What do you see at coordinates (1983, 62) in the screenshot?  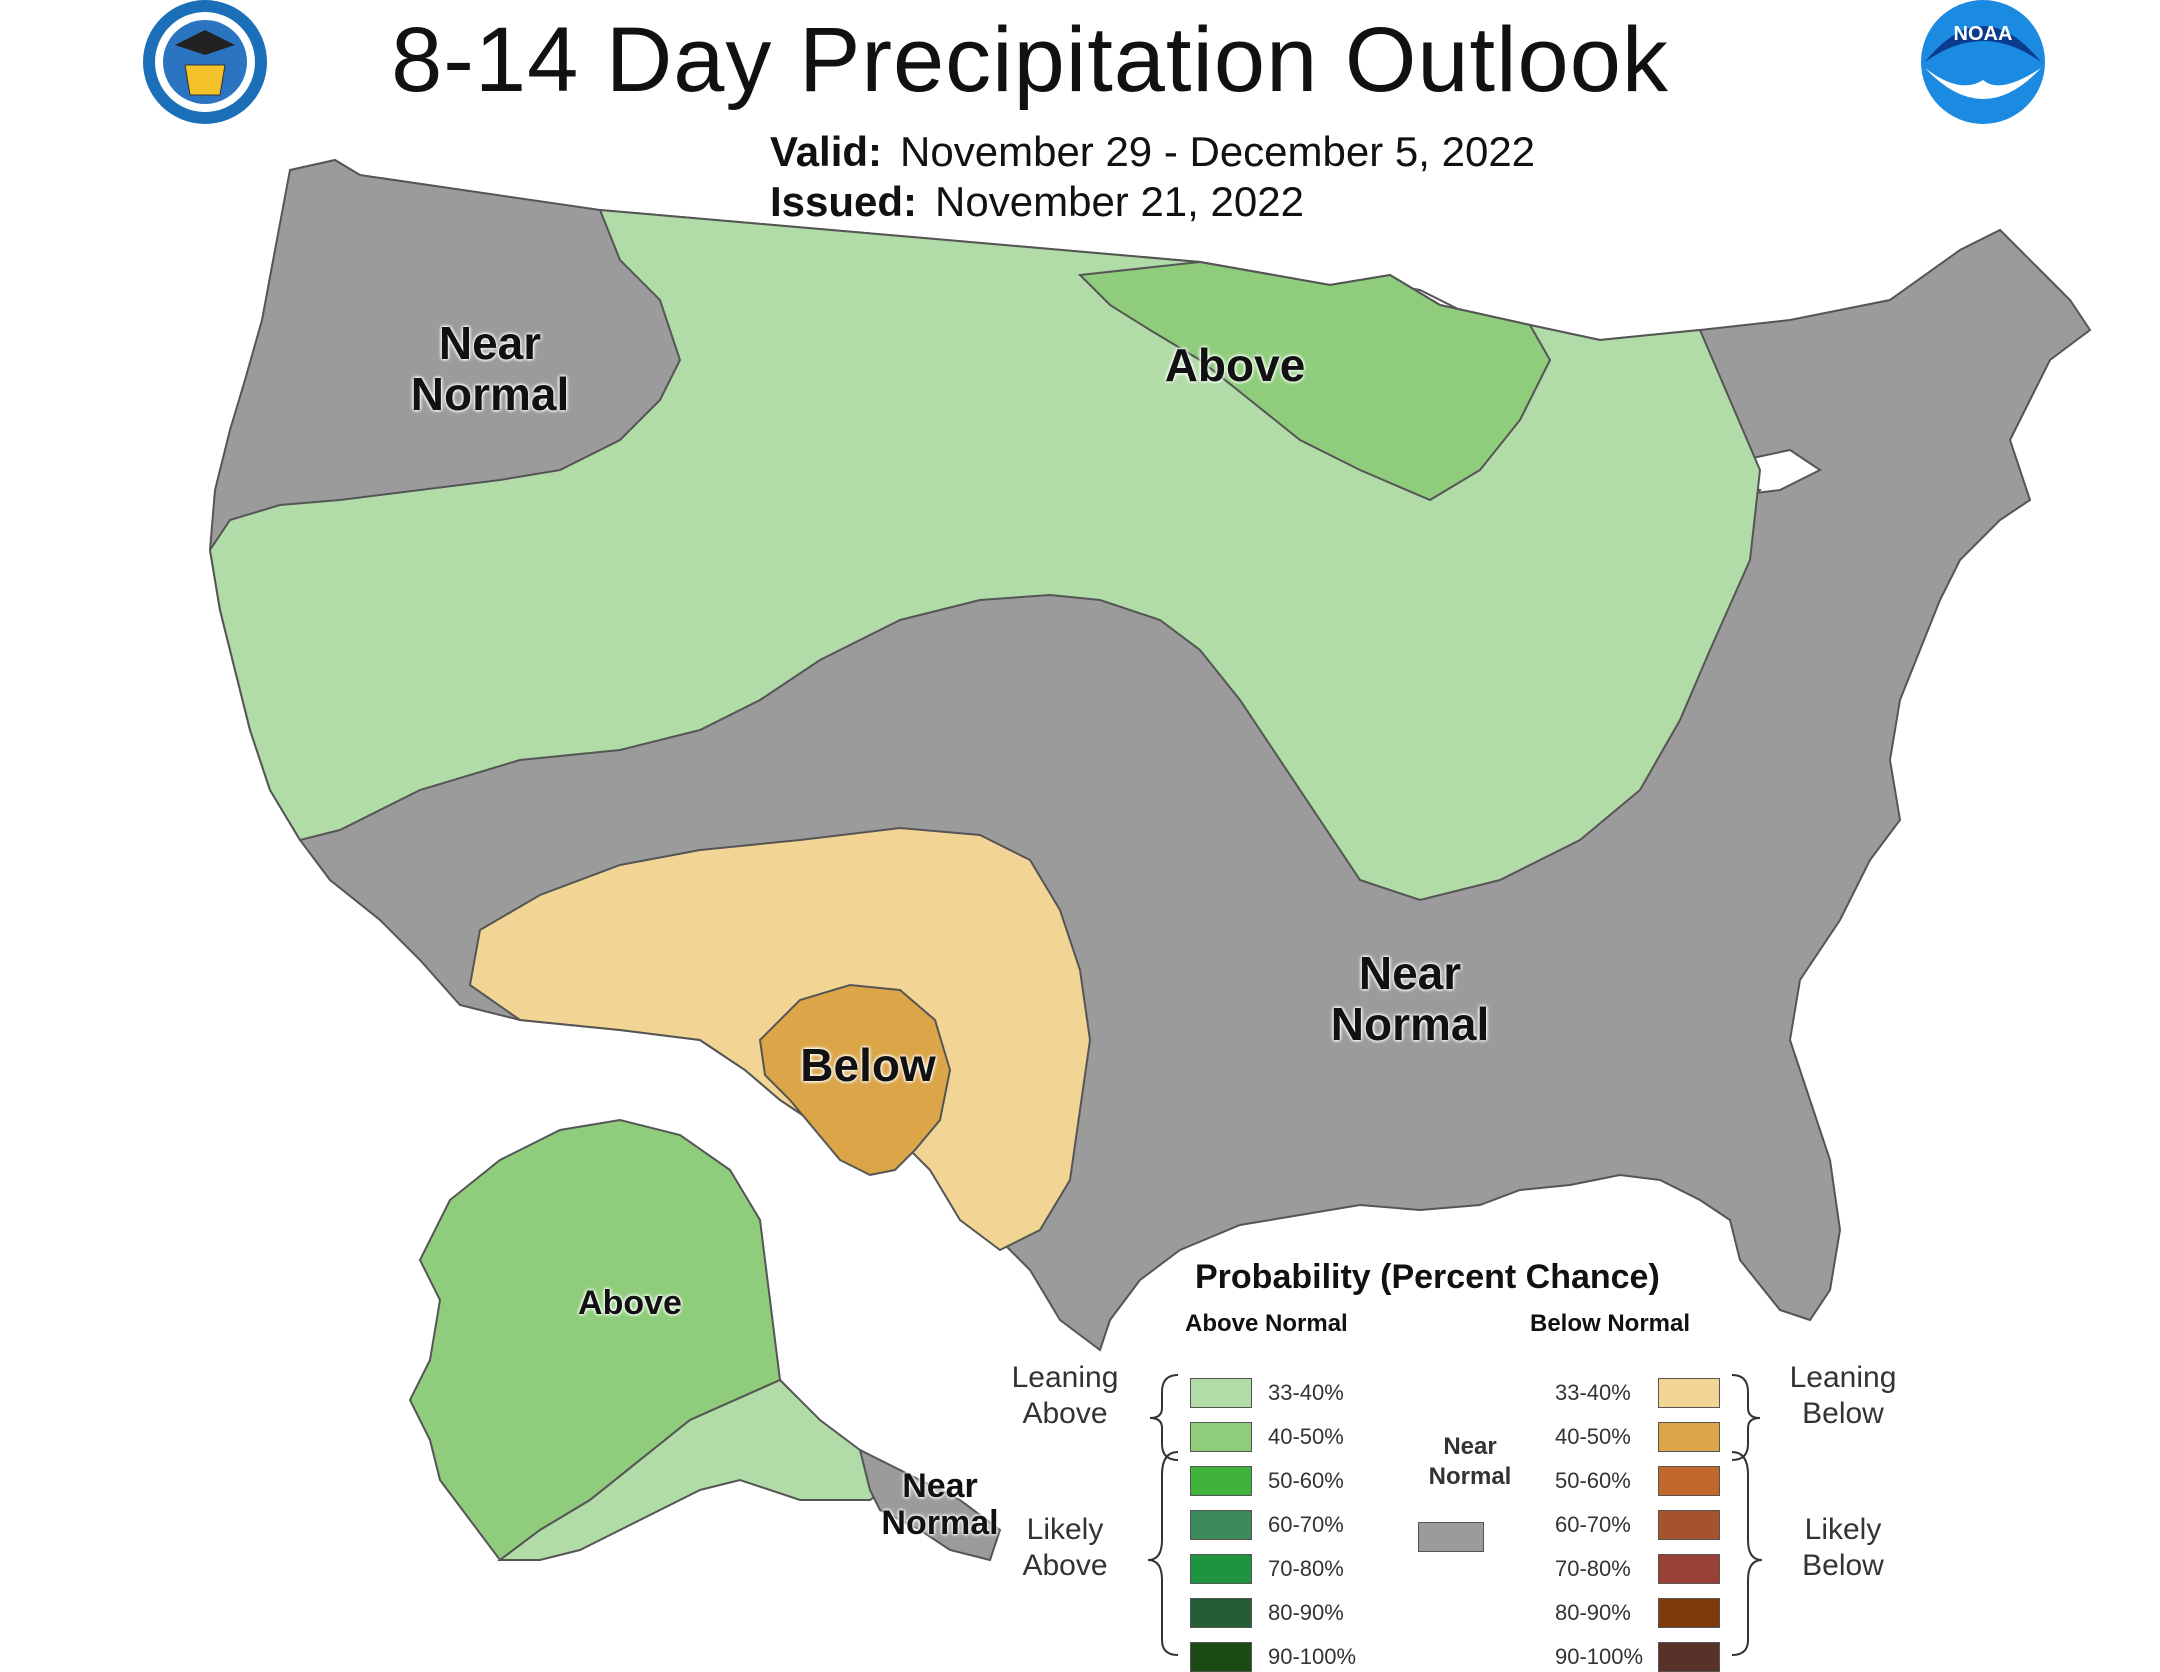 I see `noaa-logo-icon: NOAA` at bounding box center [1983, 62].